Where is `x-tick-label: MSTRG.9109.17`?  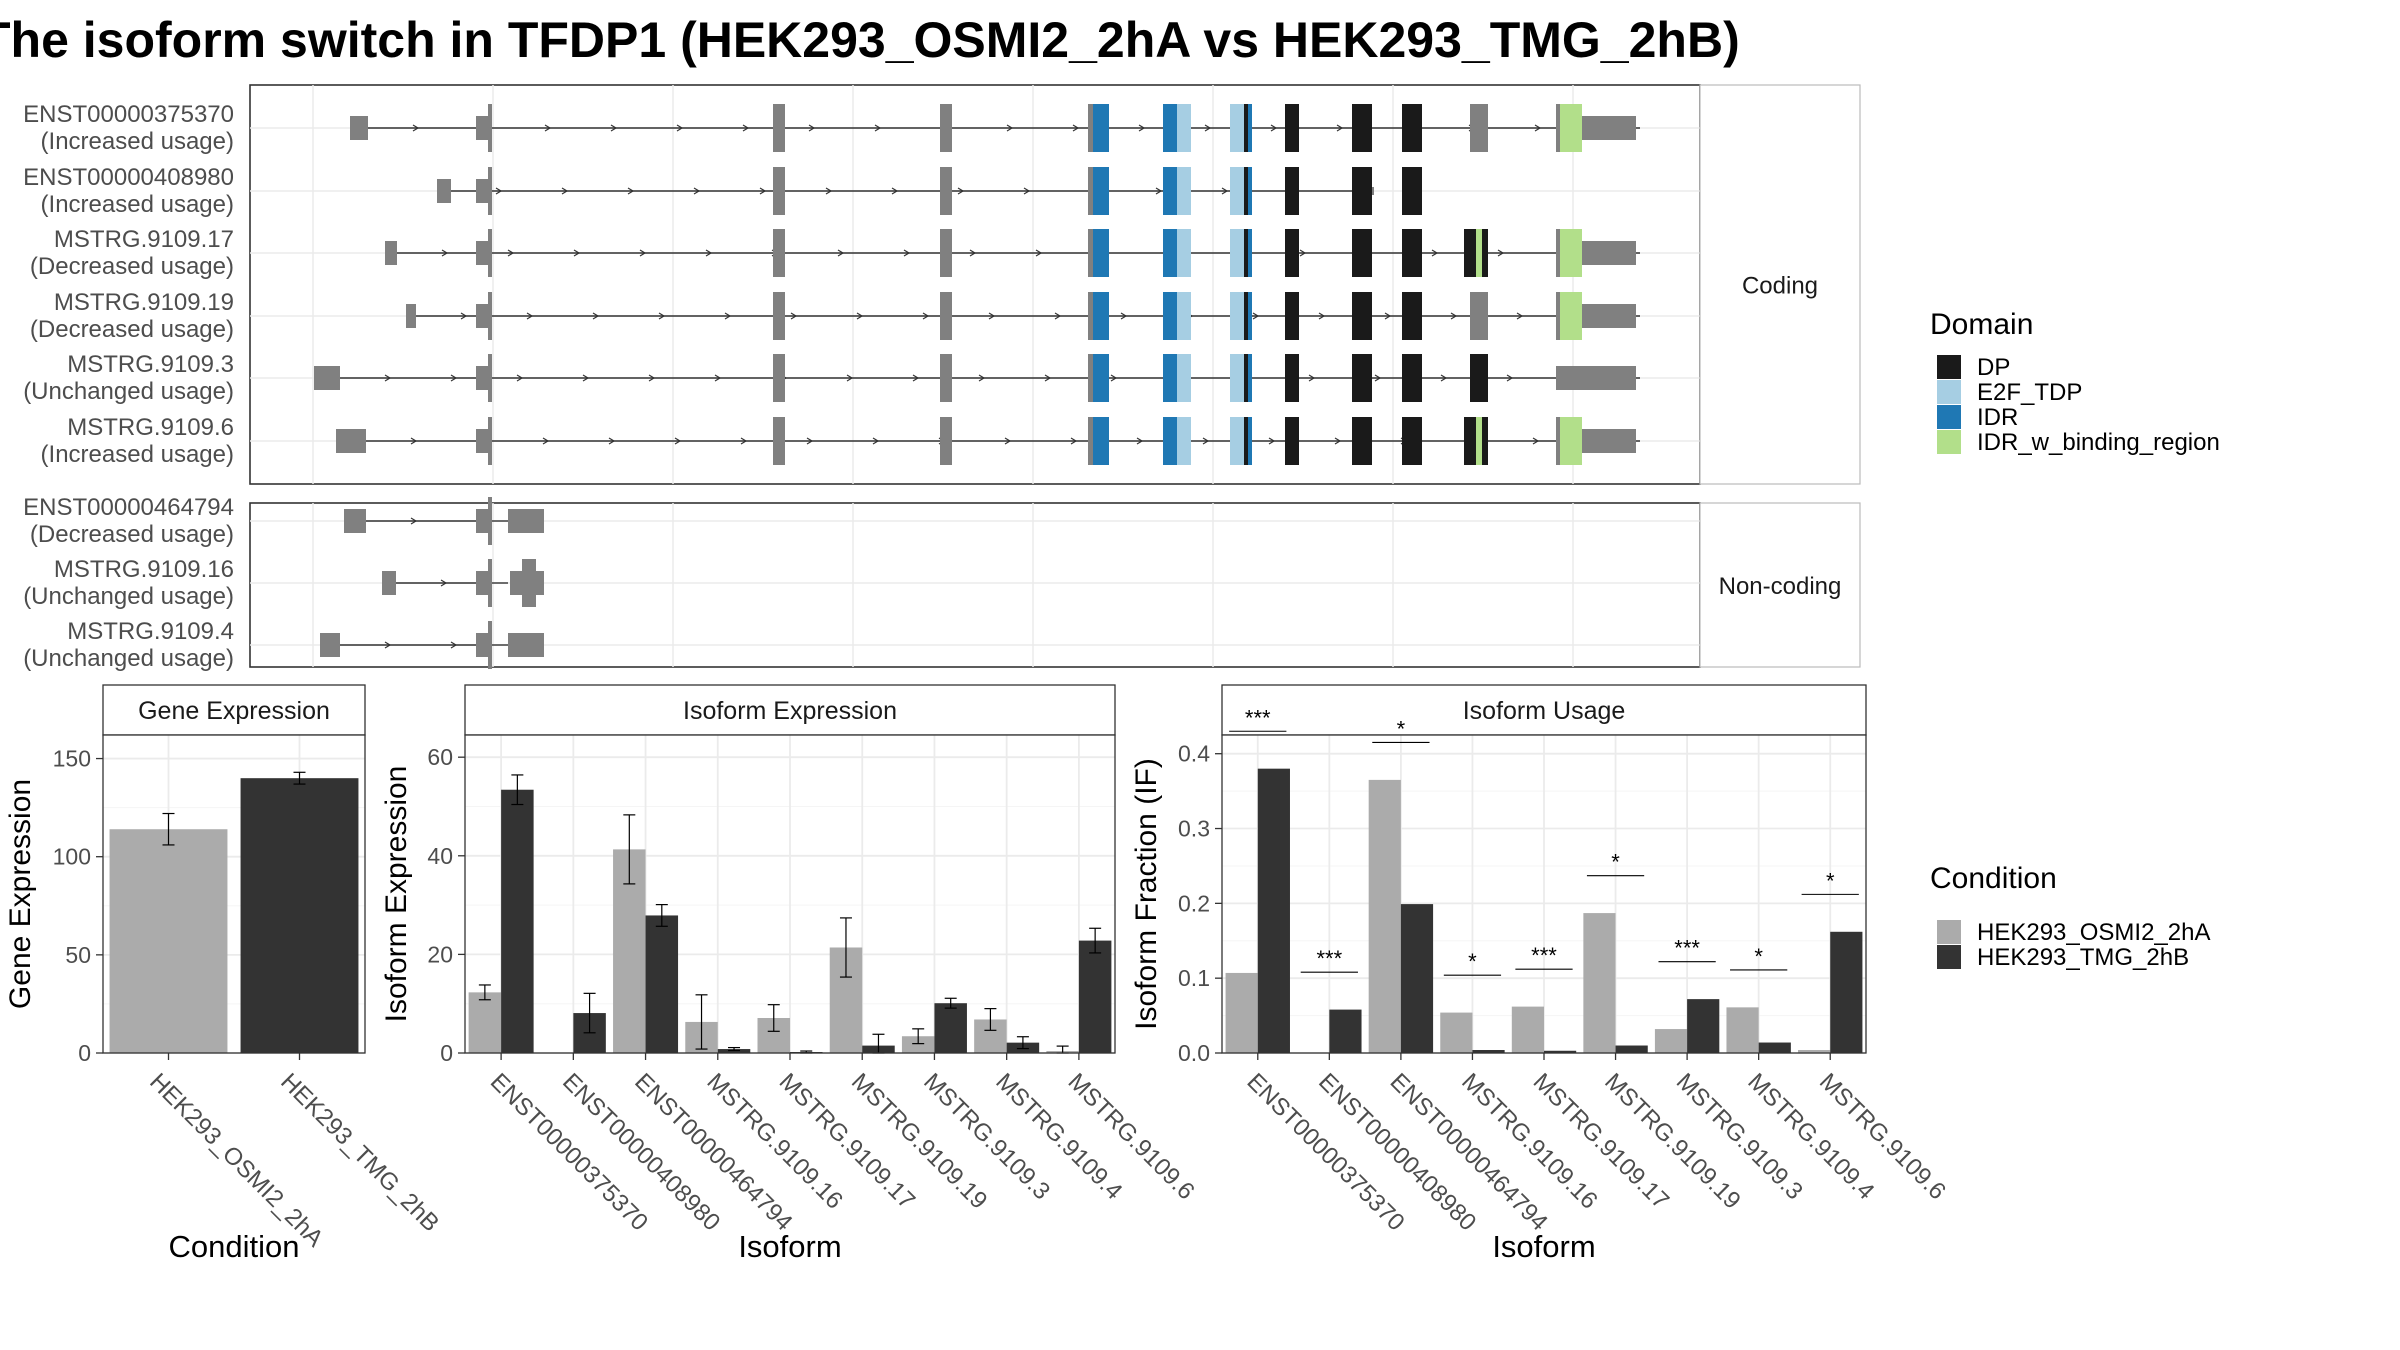
x-tick-label: MSTRG.9109.17 is located at coordinates (847, 1141).